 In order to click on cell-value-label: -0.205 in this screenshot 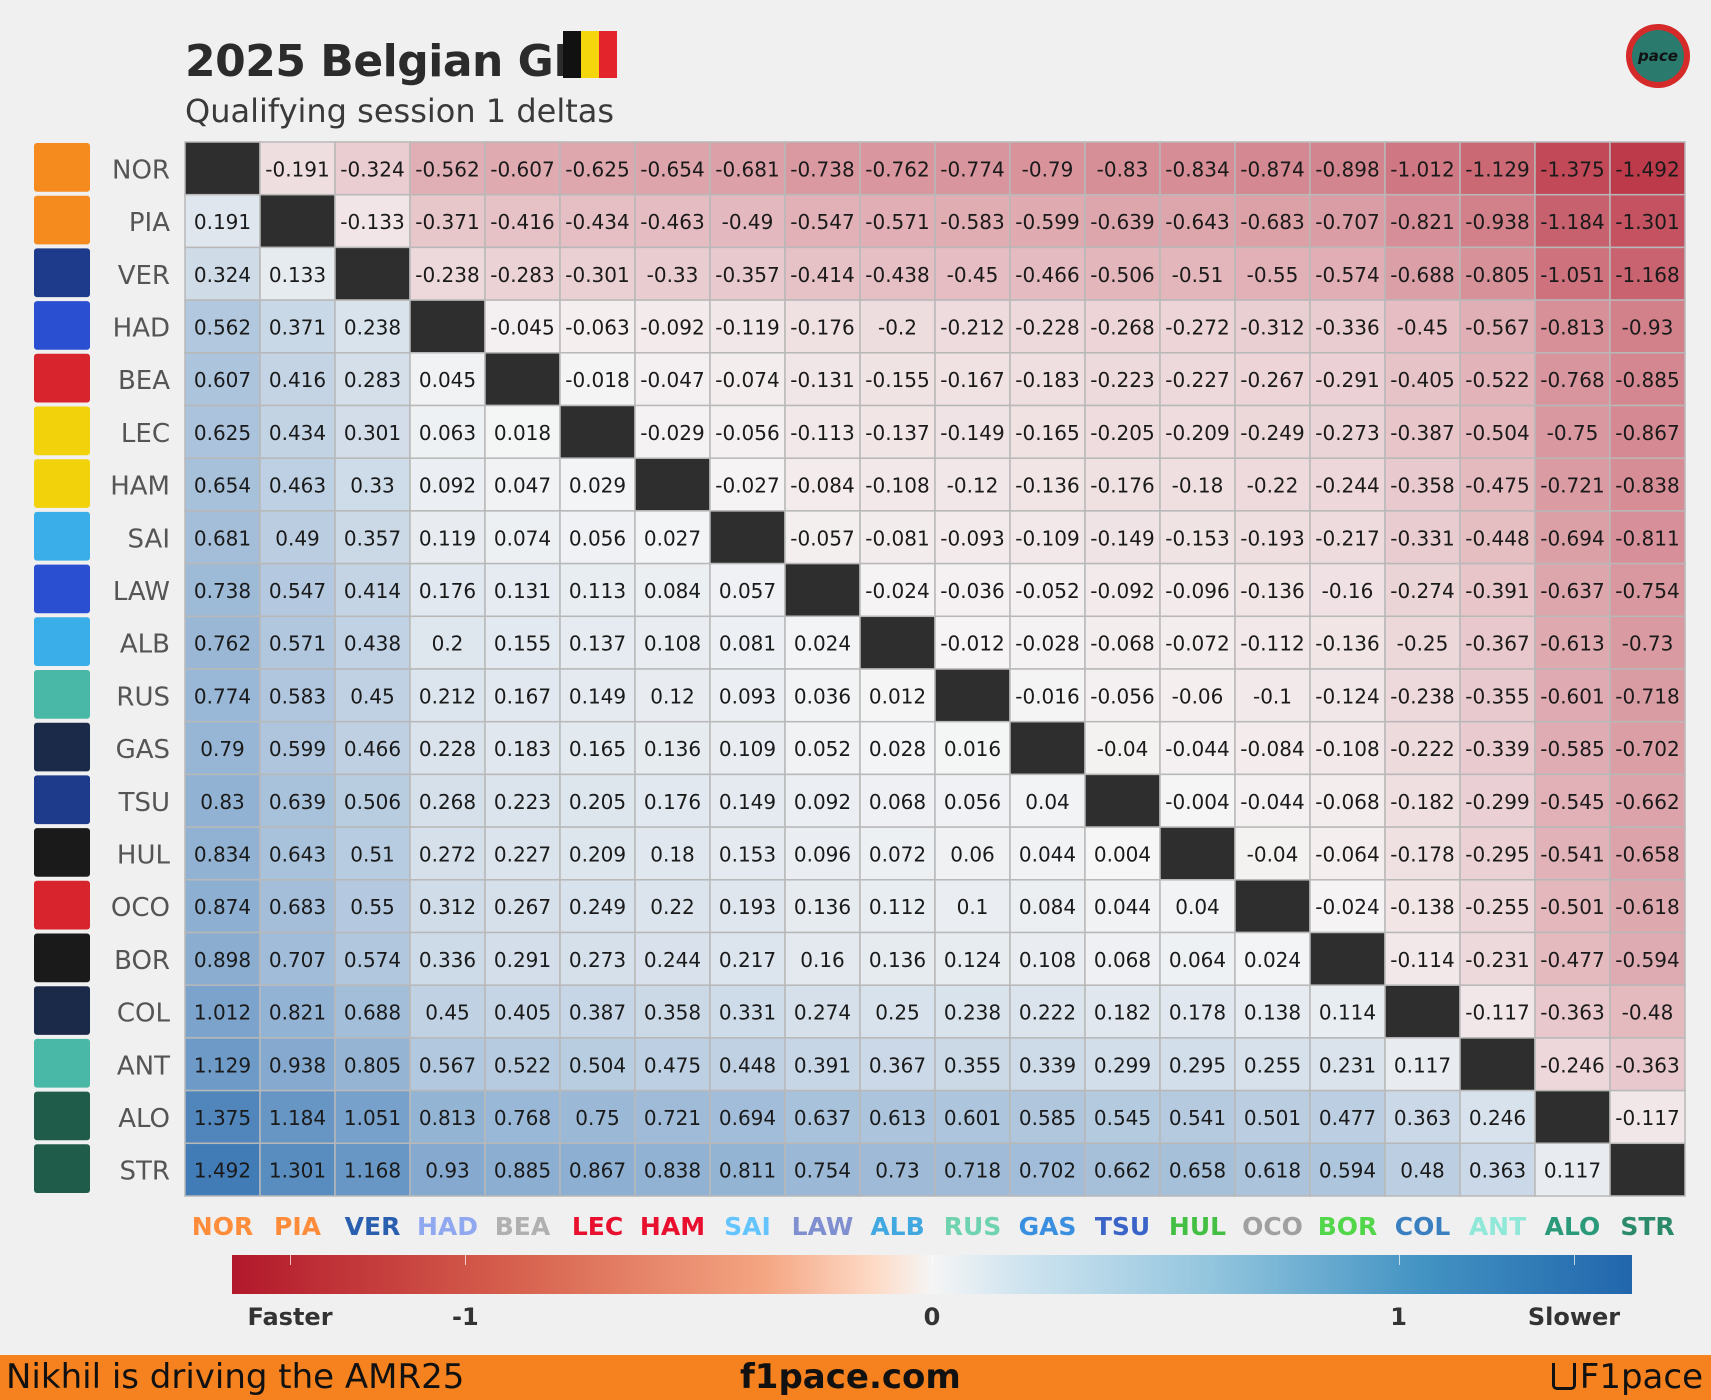, I will do `click(1122, 433)`.